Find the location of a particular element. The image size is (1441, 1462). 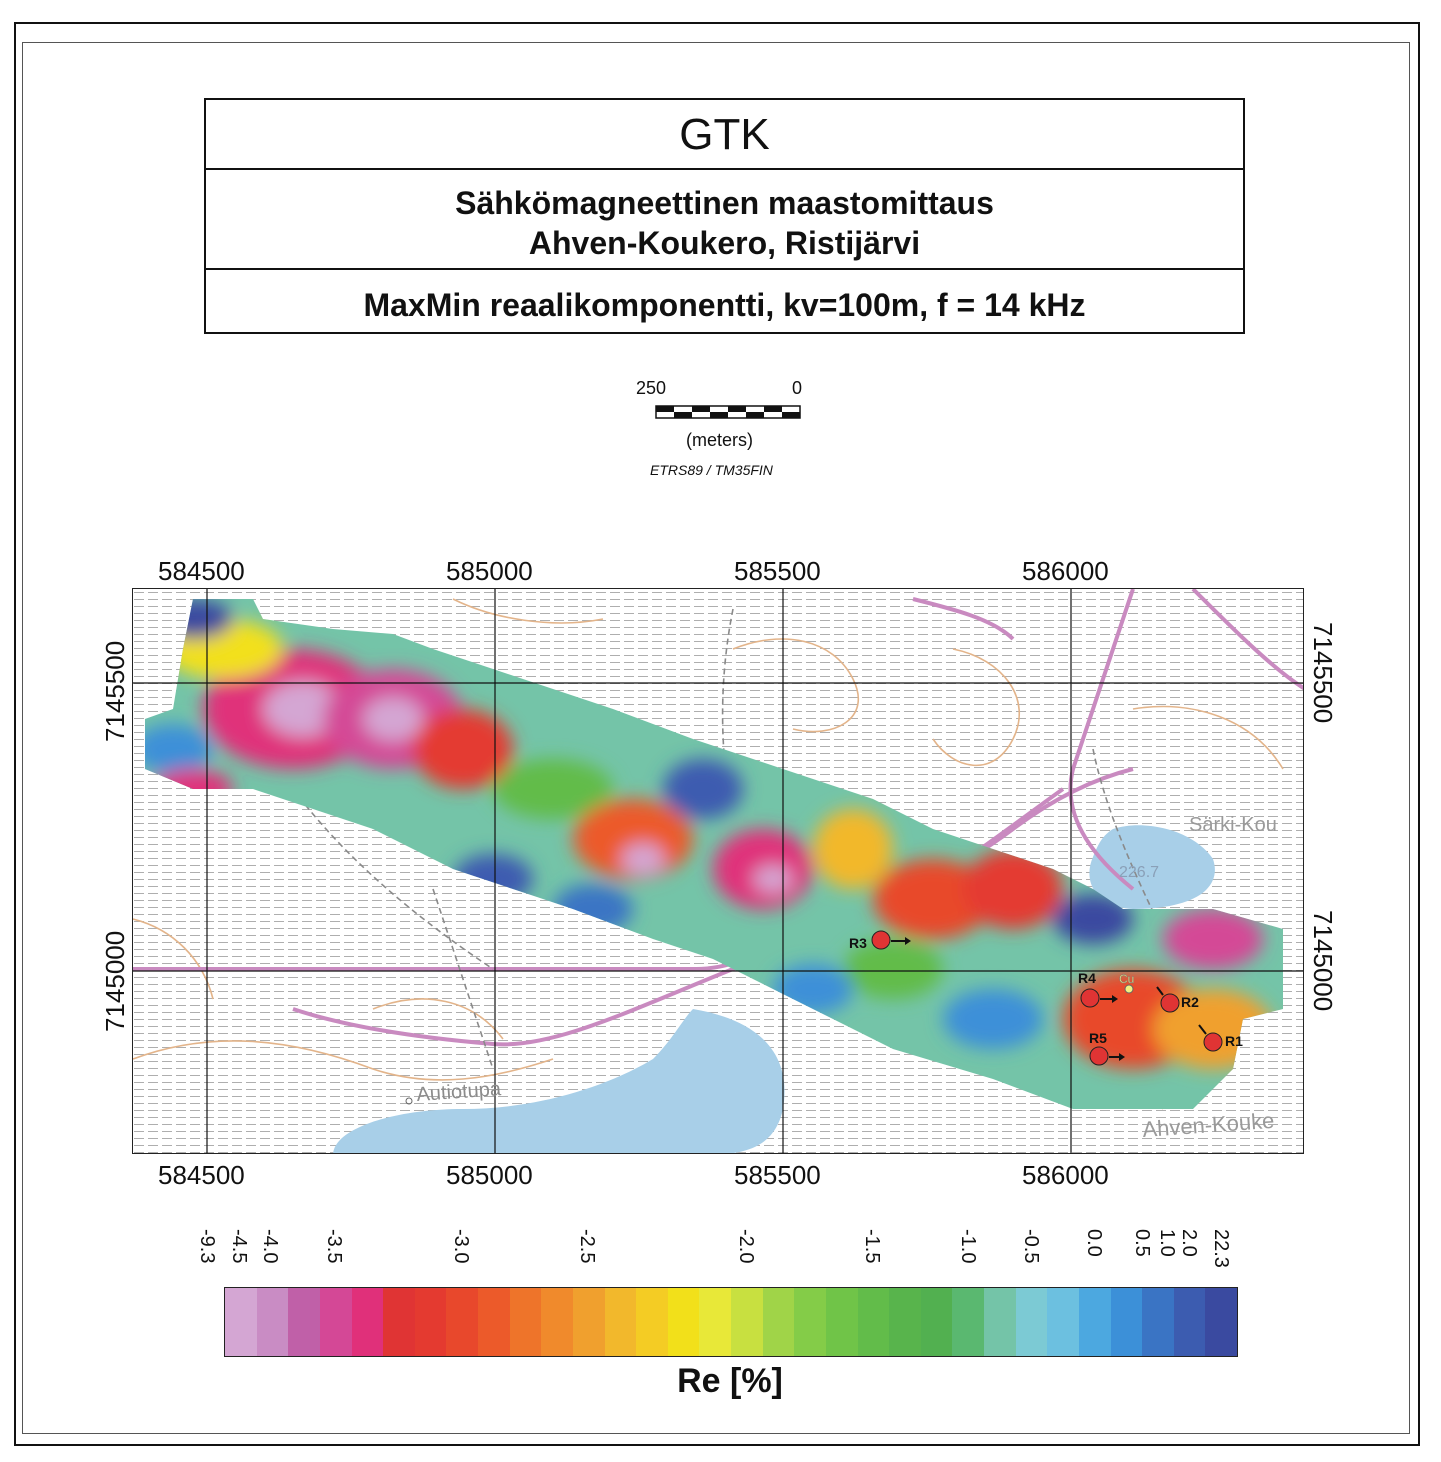

scale-bar-graphic is located at coordinates (728, 412).